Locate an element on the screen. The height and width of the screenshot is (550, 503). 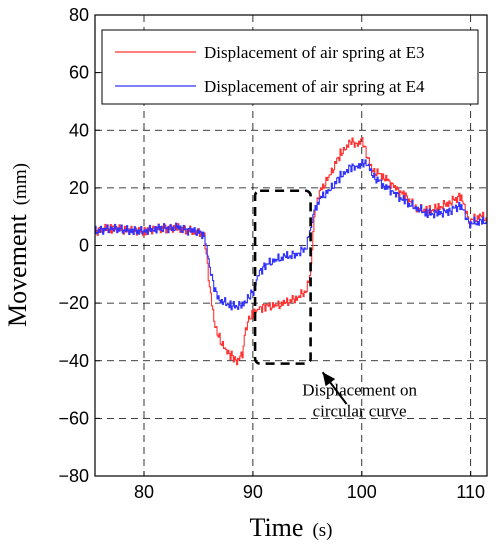
y-axis-title: Movement (mm) is located at coordinates (17, 245).